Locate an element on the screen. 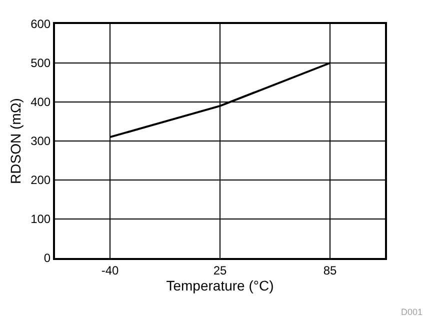 The height and width of the screenshot is (324, 423). x-tick-label: 85 is located at coordinates (330, 270).